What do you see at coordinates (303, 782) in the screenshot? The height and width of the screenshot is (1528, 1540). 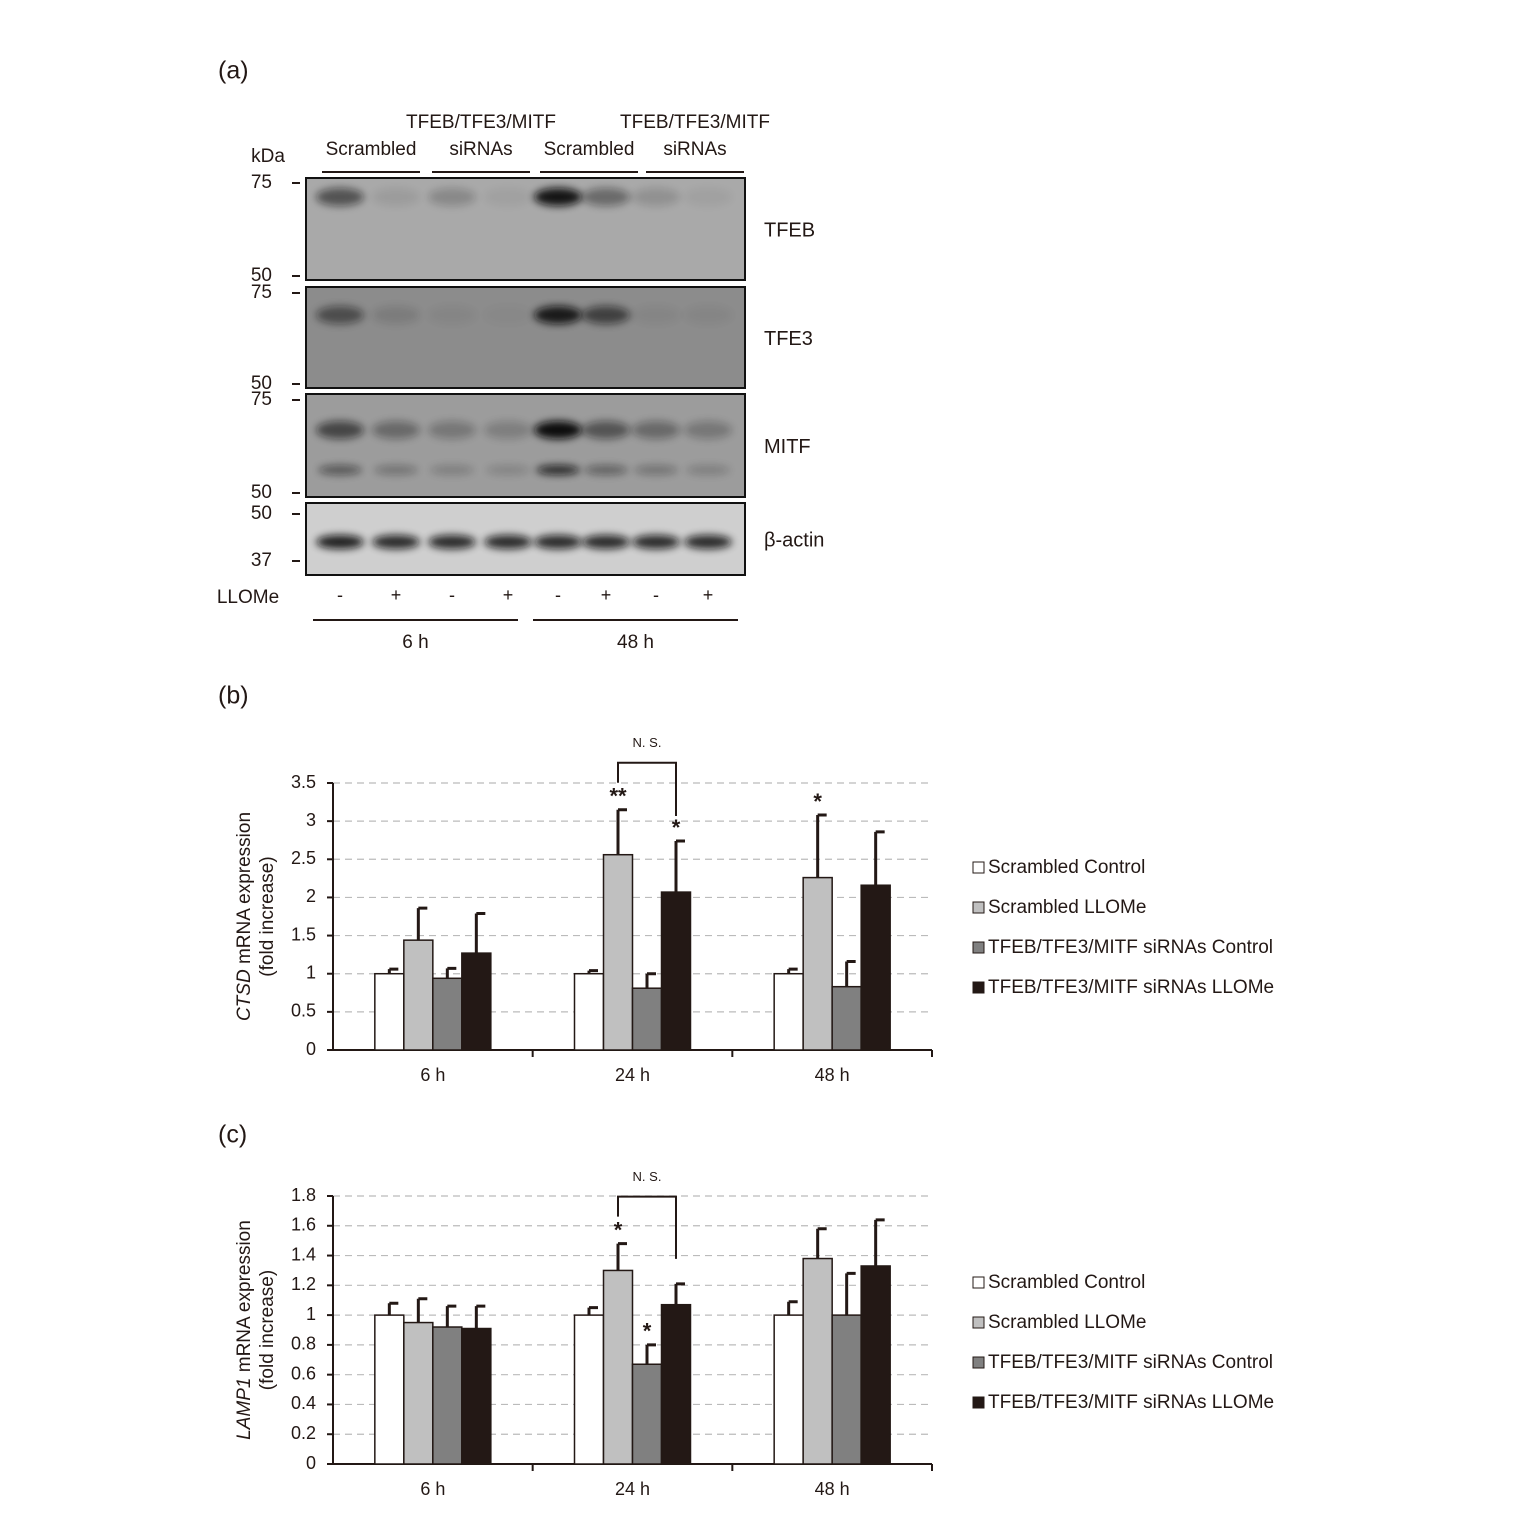 I see `y-tick-label: 3.5` at bounding box center [303, 782].